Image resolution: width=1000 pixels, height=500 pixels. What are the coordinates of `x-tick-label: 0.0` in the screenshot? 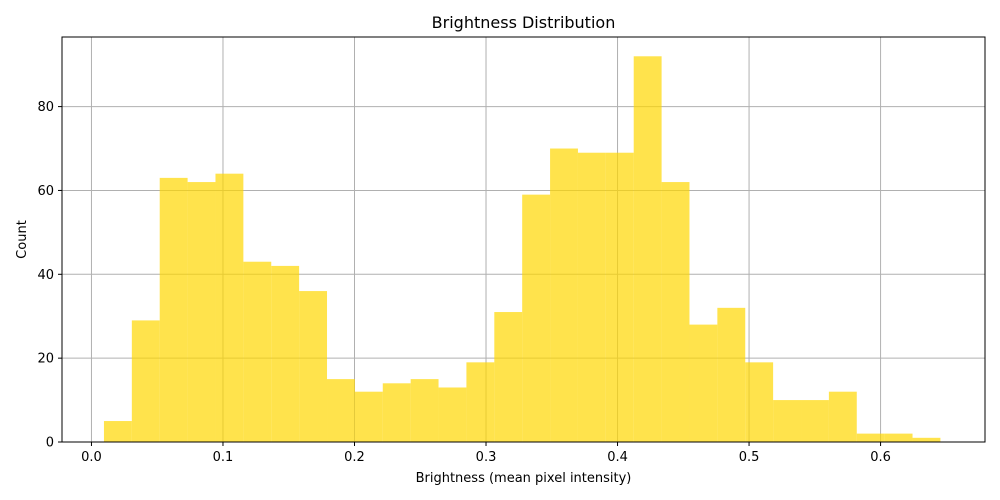 It's located at (91, 457).